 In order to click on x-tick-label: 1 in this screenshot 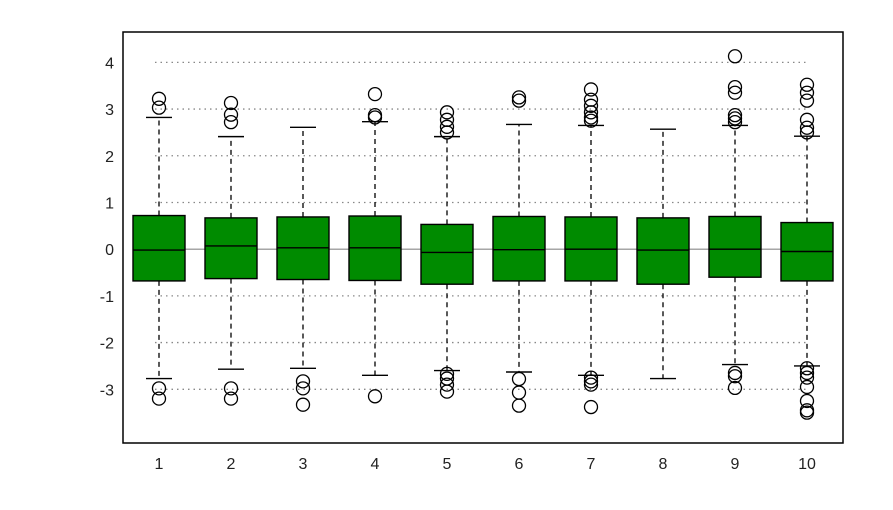, I will do `click(159, 464)`.